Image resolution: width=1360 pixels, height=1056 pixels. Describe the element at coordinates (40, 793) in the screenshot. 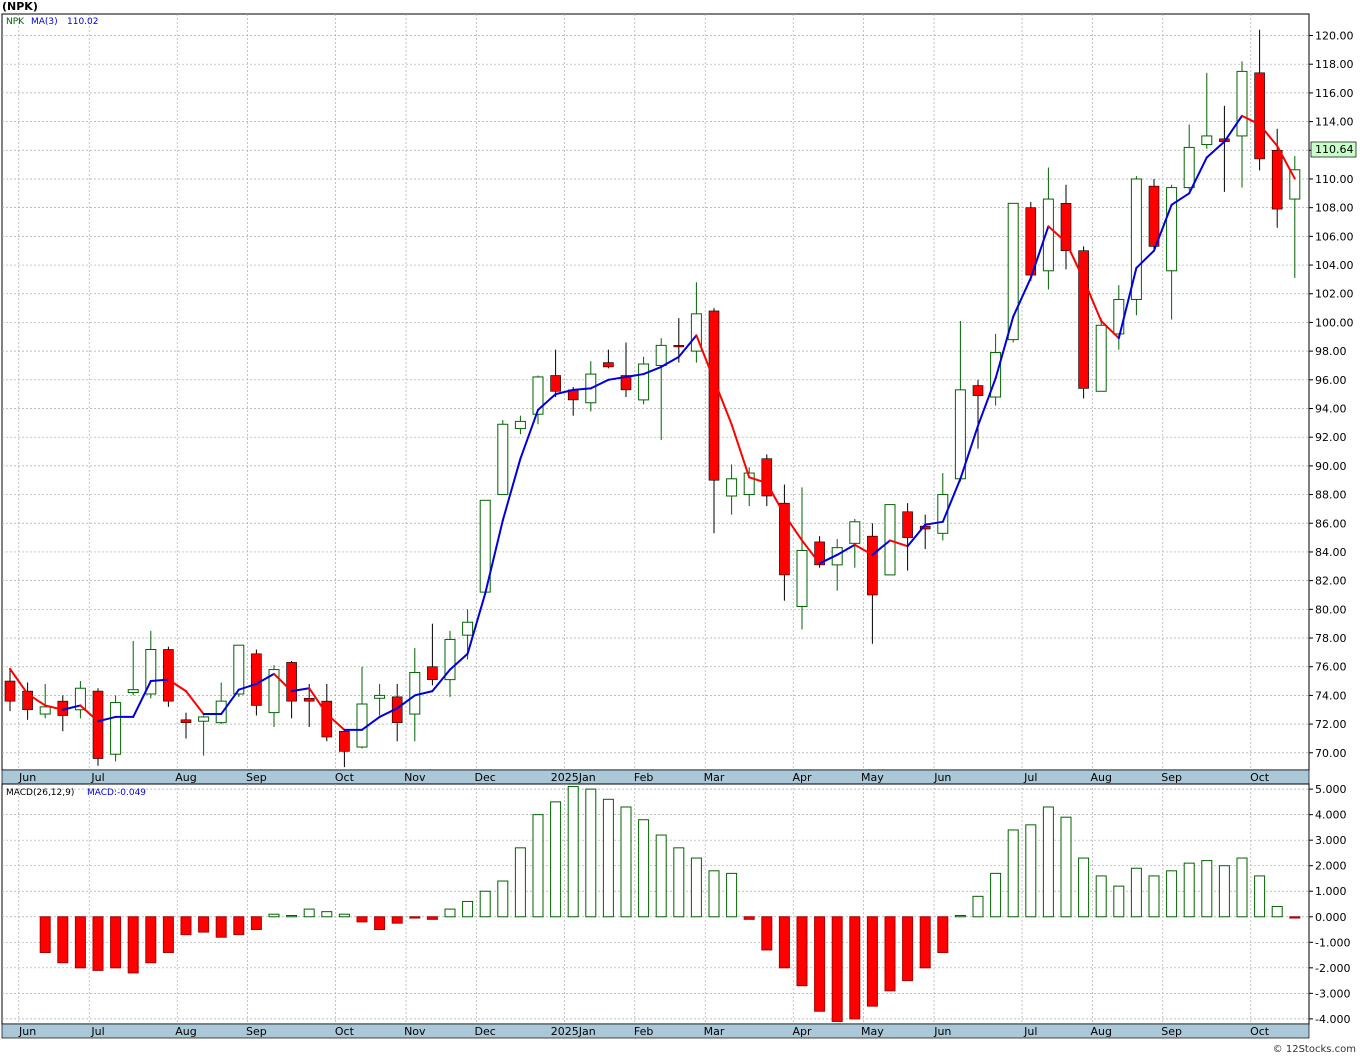

I see `macd-legend-label: MACD(26,12,9)` at that location.